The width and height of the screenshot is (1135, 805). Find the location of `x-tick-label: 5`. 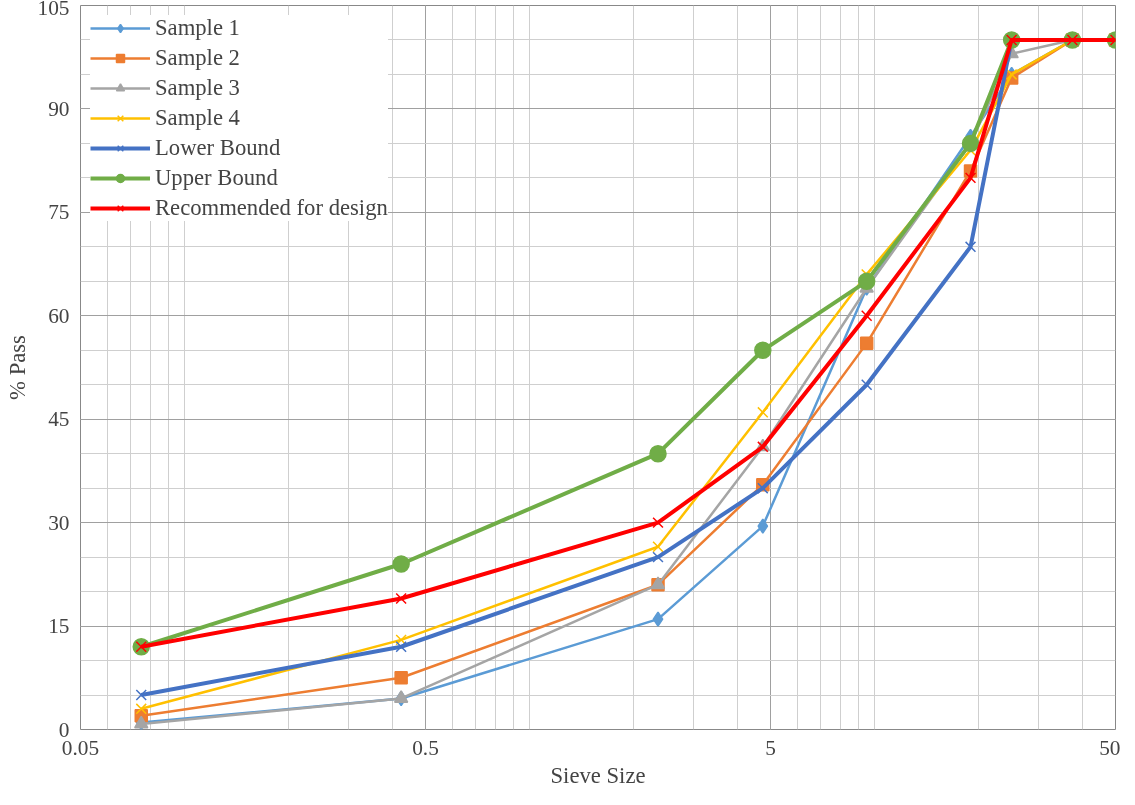

x-tick-label: 5 is located at coordinates (770, 747).